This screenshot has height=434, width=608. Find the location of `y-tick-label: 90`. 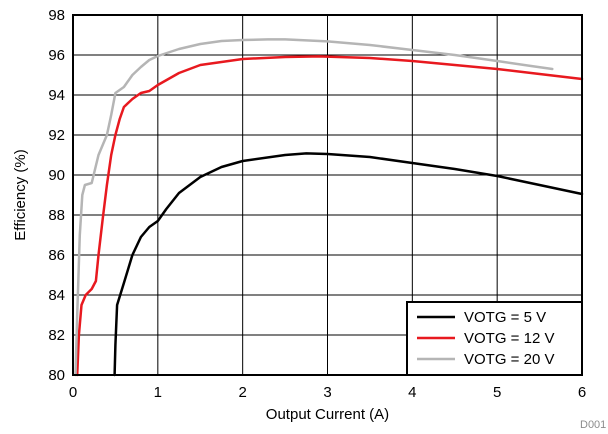

y-tick-label: 90 is located at coordinates (56, 175).